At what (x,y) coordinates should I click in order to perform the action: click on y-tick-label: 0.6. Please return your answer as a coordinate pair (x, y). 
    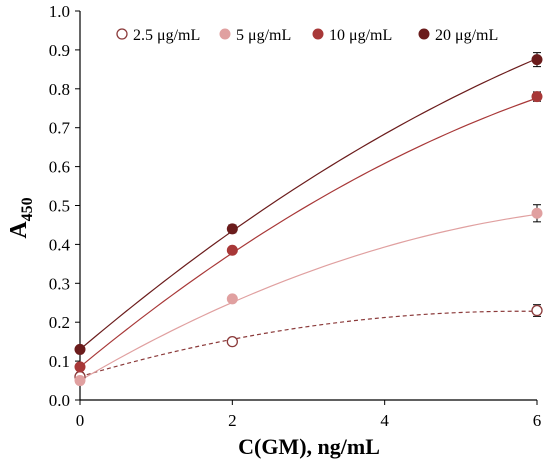
    Looking at the image, I should click on (59, 167).